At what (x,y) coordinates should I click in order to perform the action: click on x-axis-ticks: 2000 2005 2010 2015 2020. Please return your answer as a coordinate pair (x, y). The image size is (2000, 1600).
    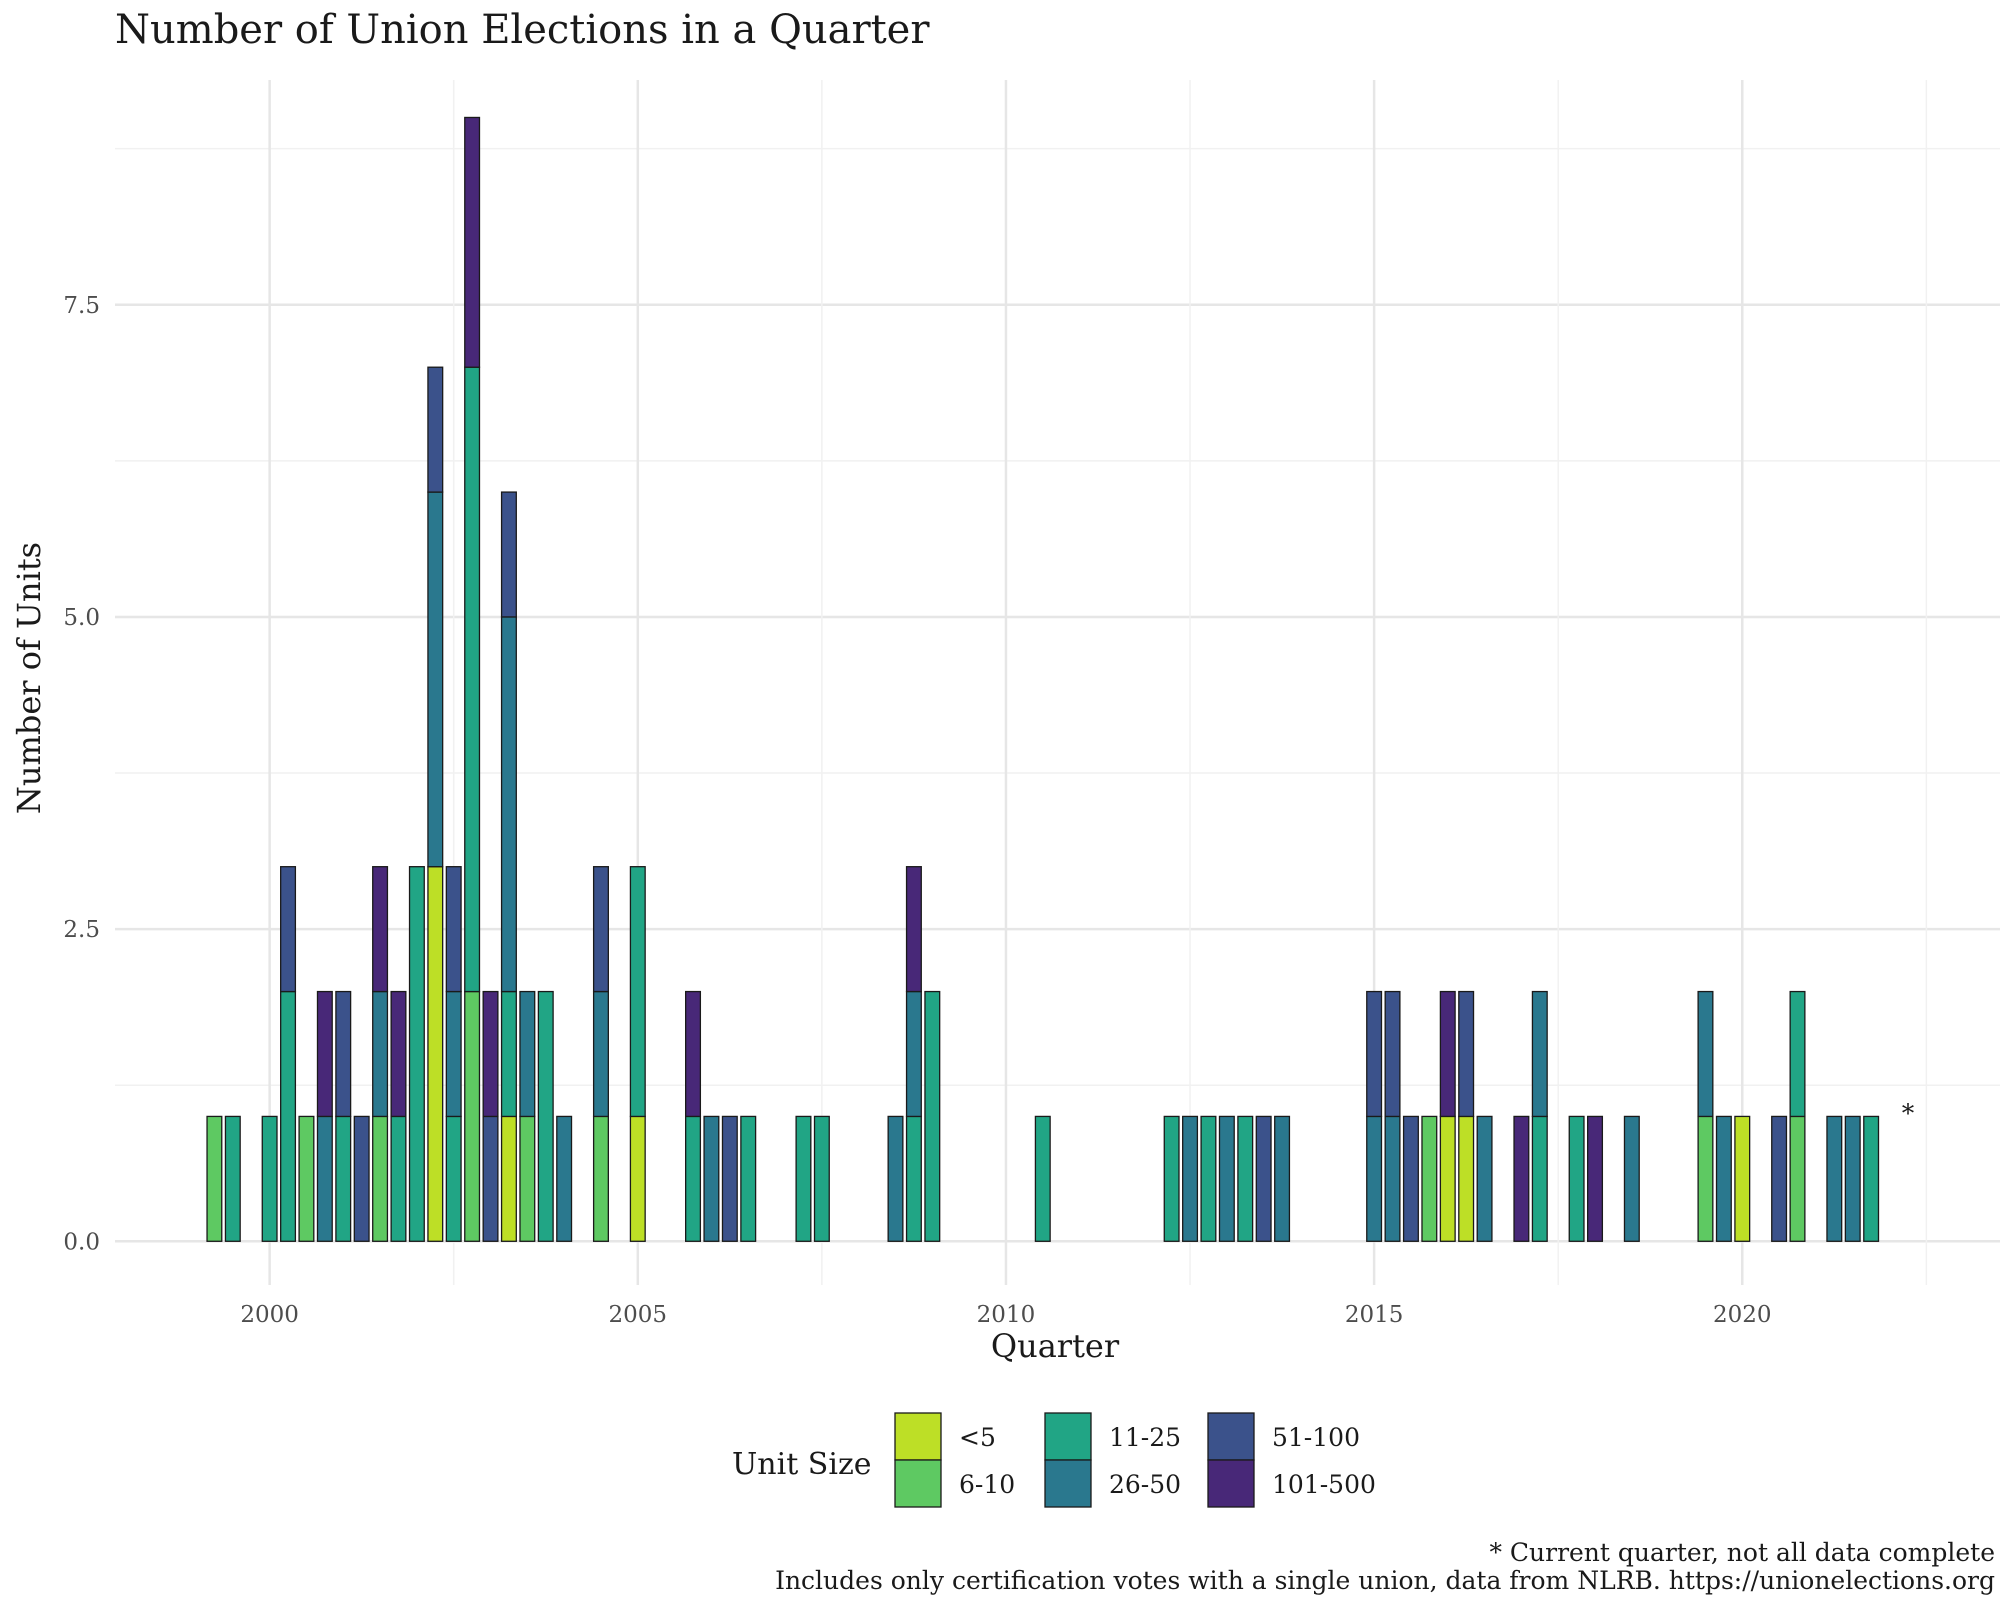
    Looking at the image, I should click on (1005, 1315).